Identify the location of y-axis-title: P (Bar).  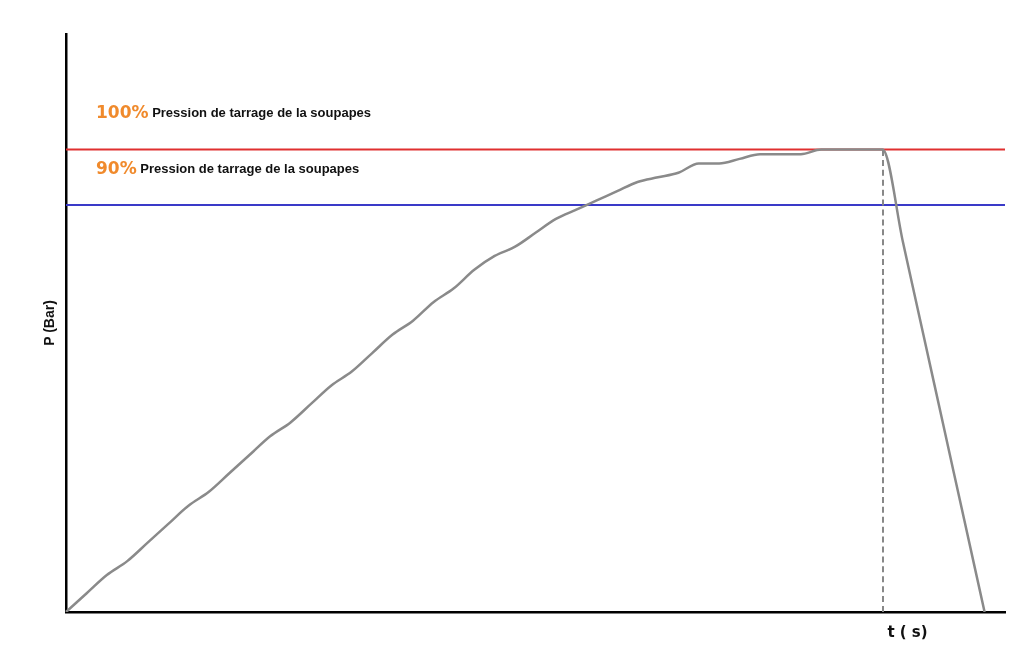
(48, 323).